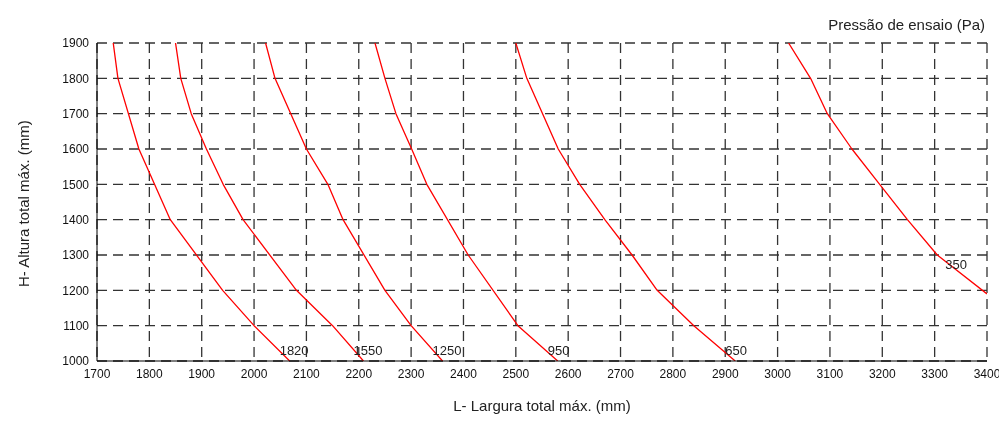  What do you see at coordinates (725, 373) in the screenshot?
I see `x-tick-label: 2900` at bounding box center [725, 373].